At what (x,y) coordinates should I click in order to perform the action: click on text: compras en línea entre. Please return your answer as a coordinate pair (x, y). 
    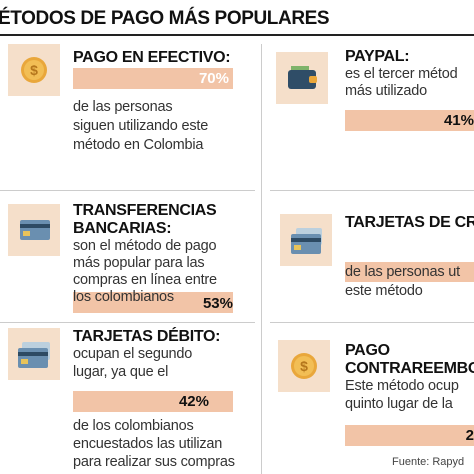
    Looking at the image, I should click on (145, 280).